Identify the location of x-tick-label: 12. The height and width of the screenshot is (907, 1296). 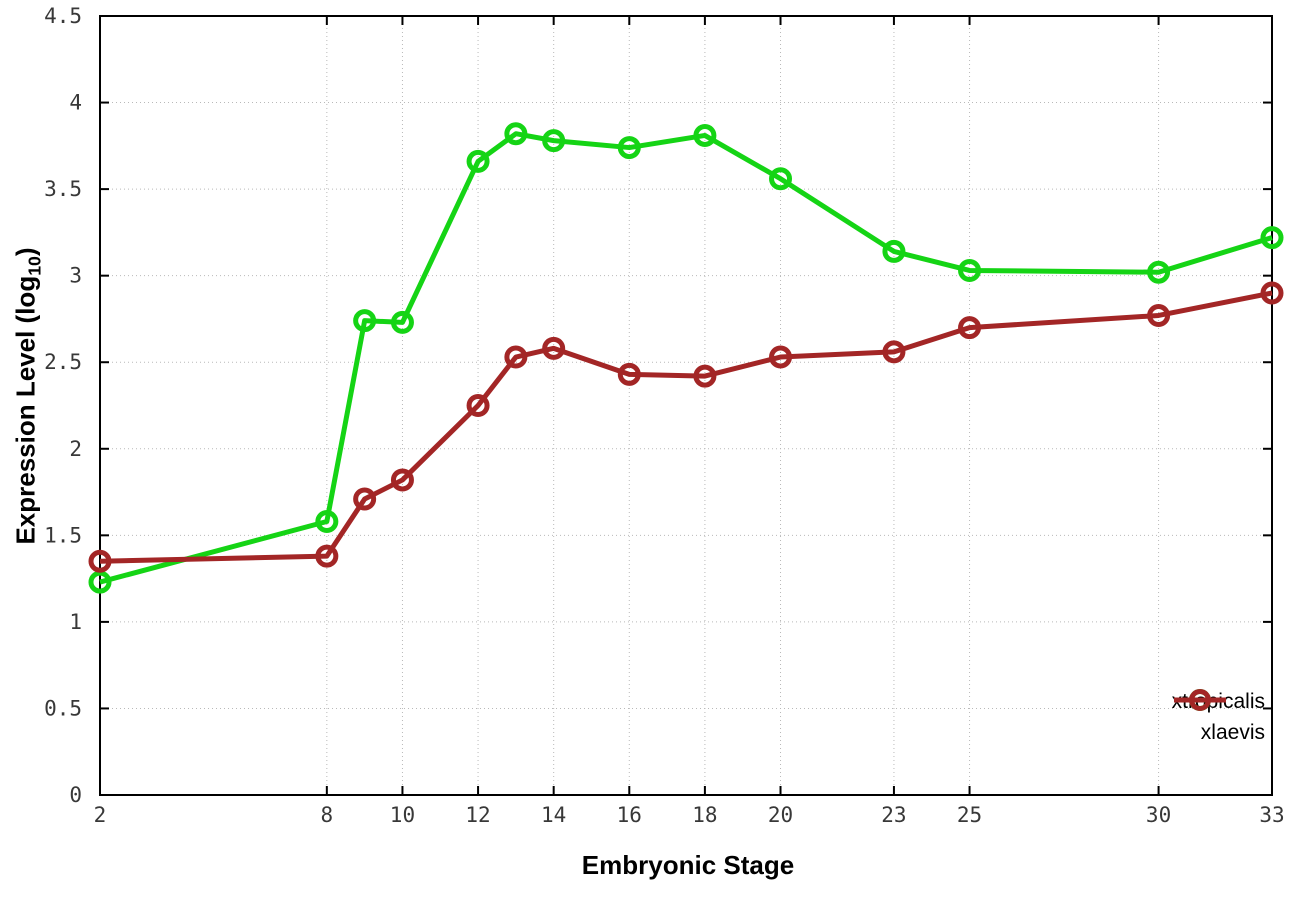
(477, 815).